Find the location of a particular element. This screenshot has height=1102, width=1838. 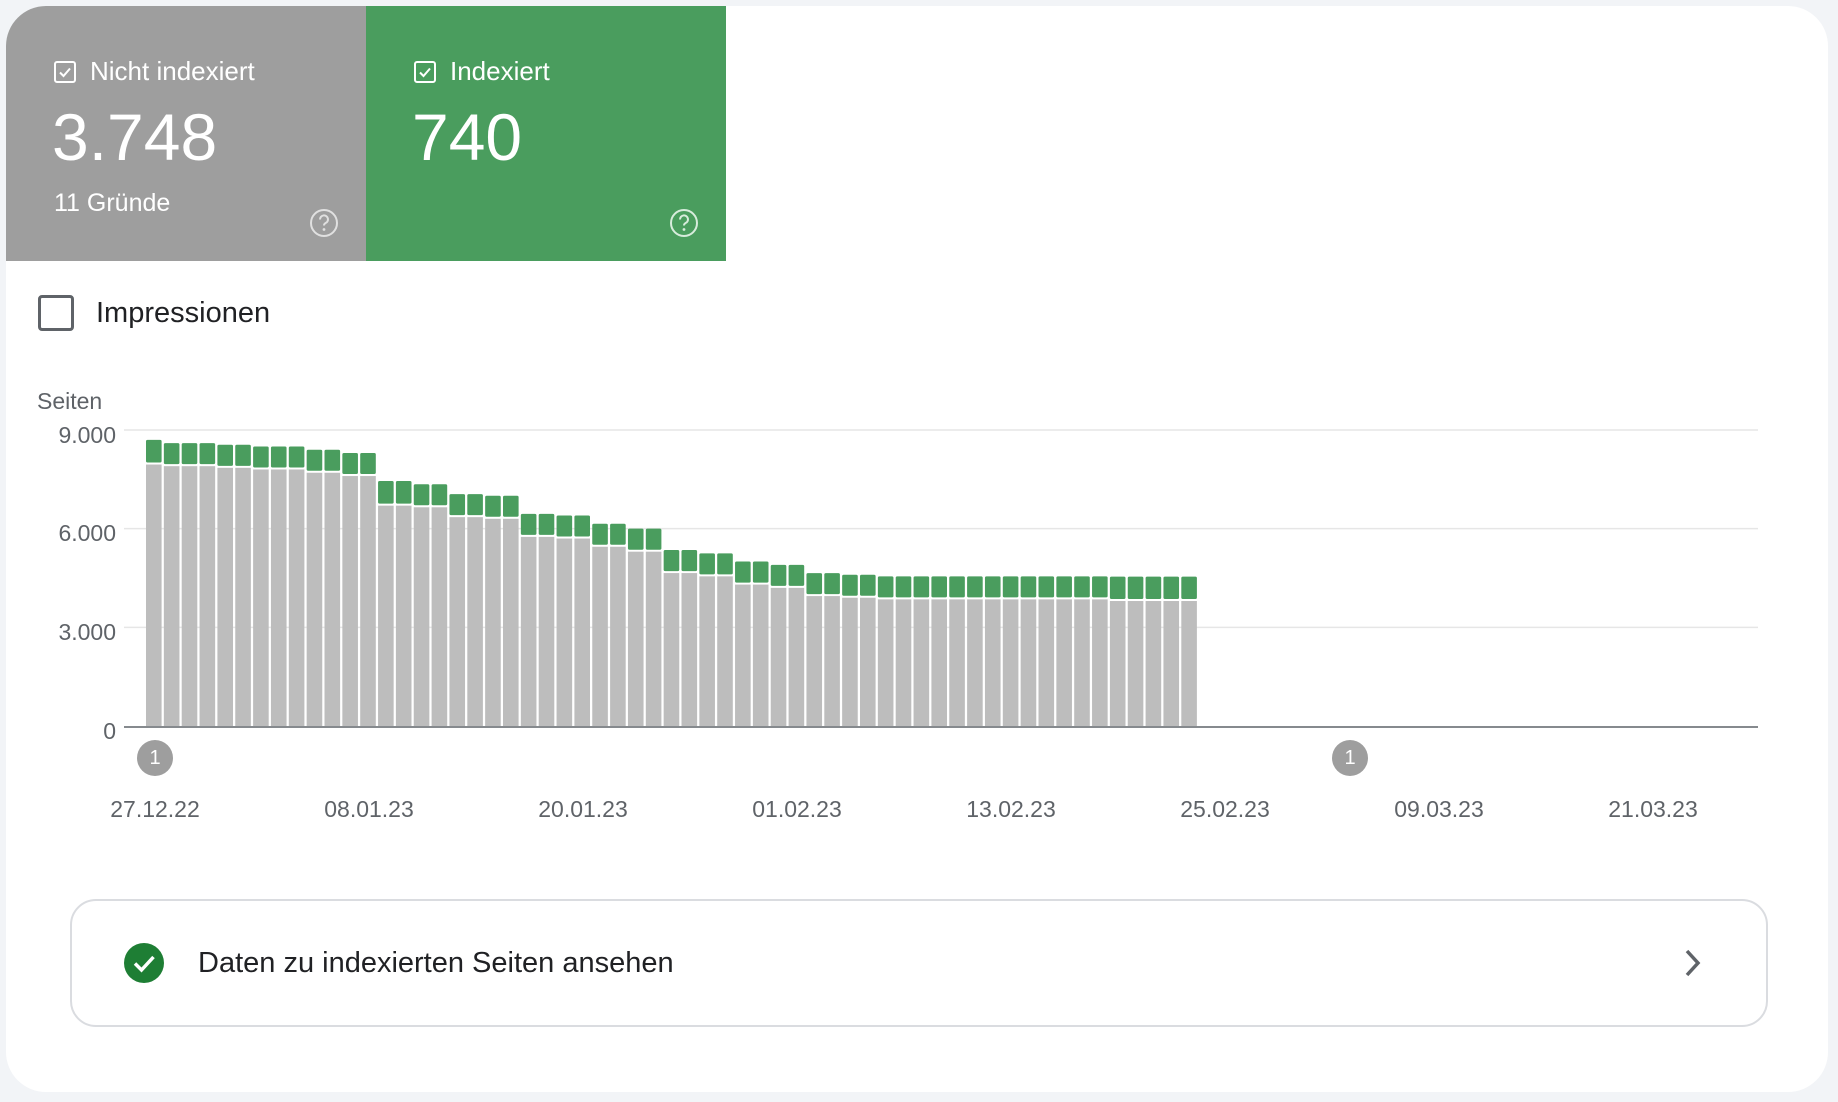

not-indexed-checkbox is located at coordinates (65, 71).